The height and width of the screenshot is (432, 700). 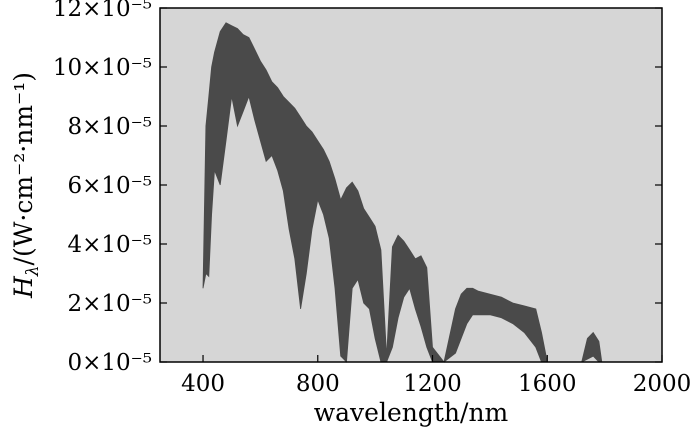 I want to click on x-tick-label: 800, so click(x=318, y=384).